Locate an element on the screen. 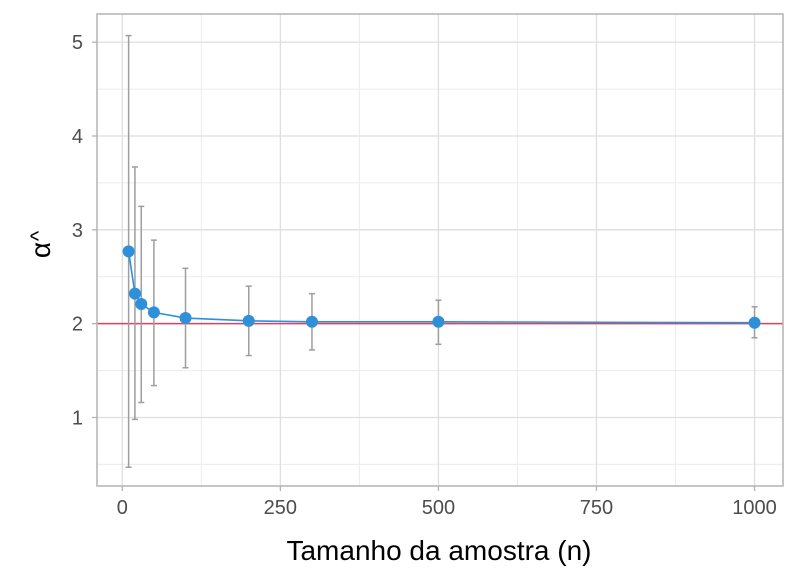 The width and height of the screenshot is (800, 584). series-line is located at coordinates (441, 287).